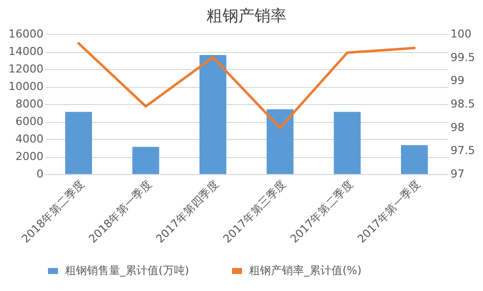 This screenshot has height=291, width=483. What do you see at coordinates (30, 156) in the screenshot?
I see `y-tick-label: 2000` at bounding box center [30, 156].